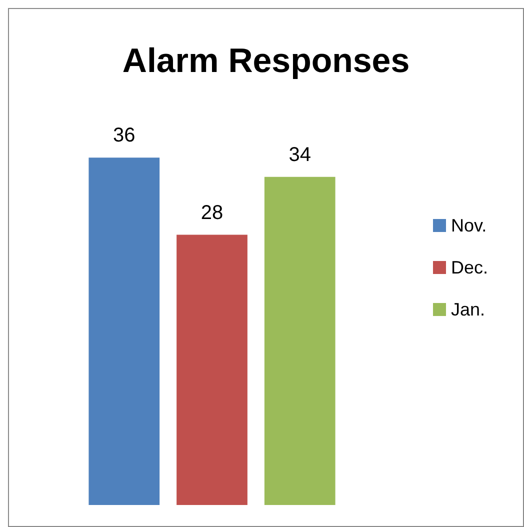 The width and height of the screenshot is (524, 527). What do you see at coordinates (468, 226) in the screenshot?
I see `legend-label: Nov.` at bounding box center [468, 226].